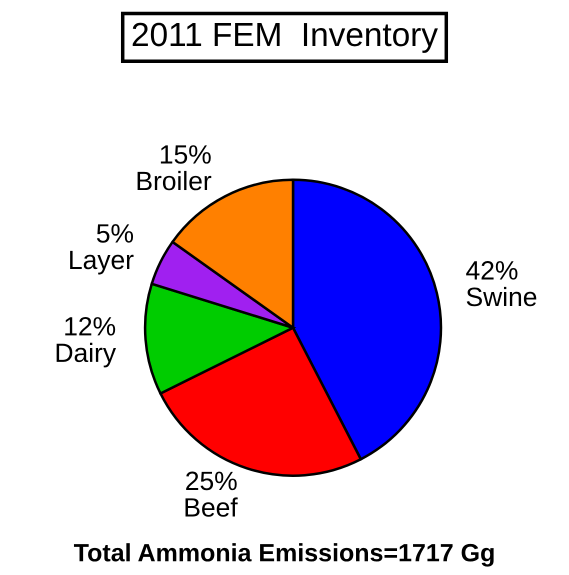 Image resolution: width=569 pixels, height=575 pixels. I want to click on data-label: 12%, so click(90, 326).